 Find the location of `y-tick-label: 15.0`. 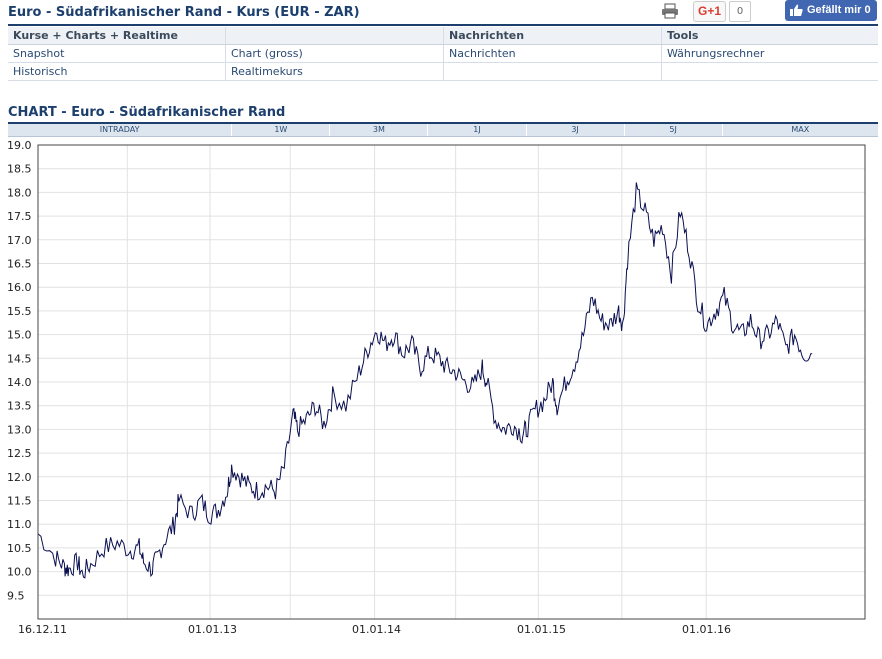

y-tick-label: 15.0 is located at coordinates (19, 335).